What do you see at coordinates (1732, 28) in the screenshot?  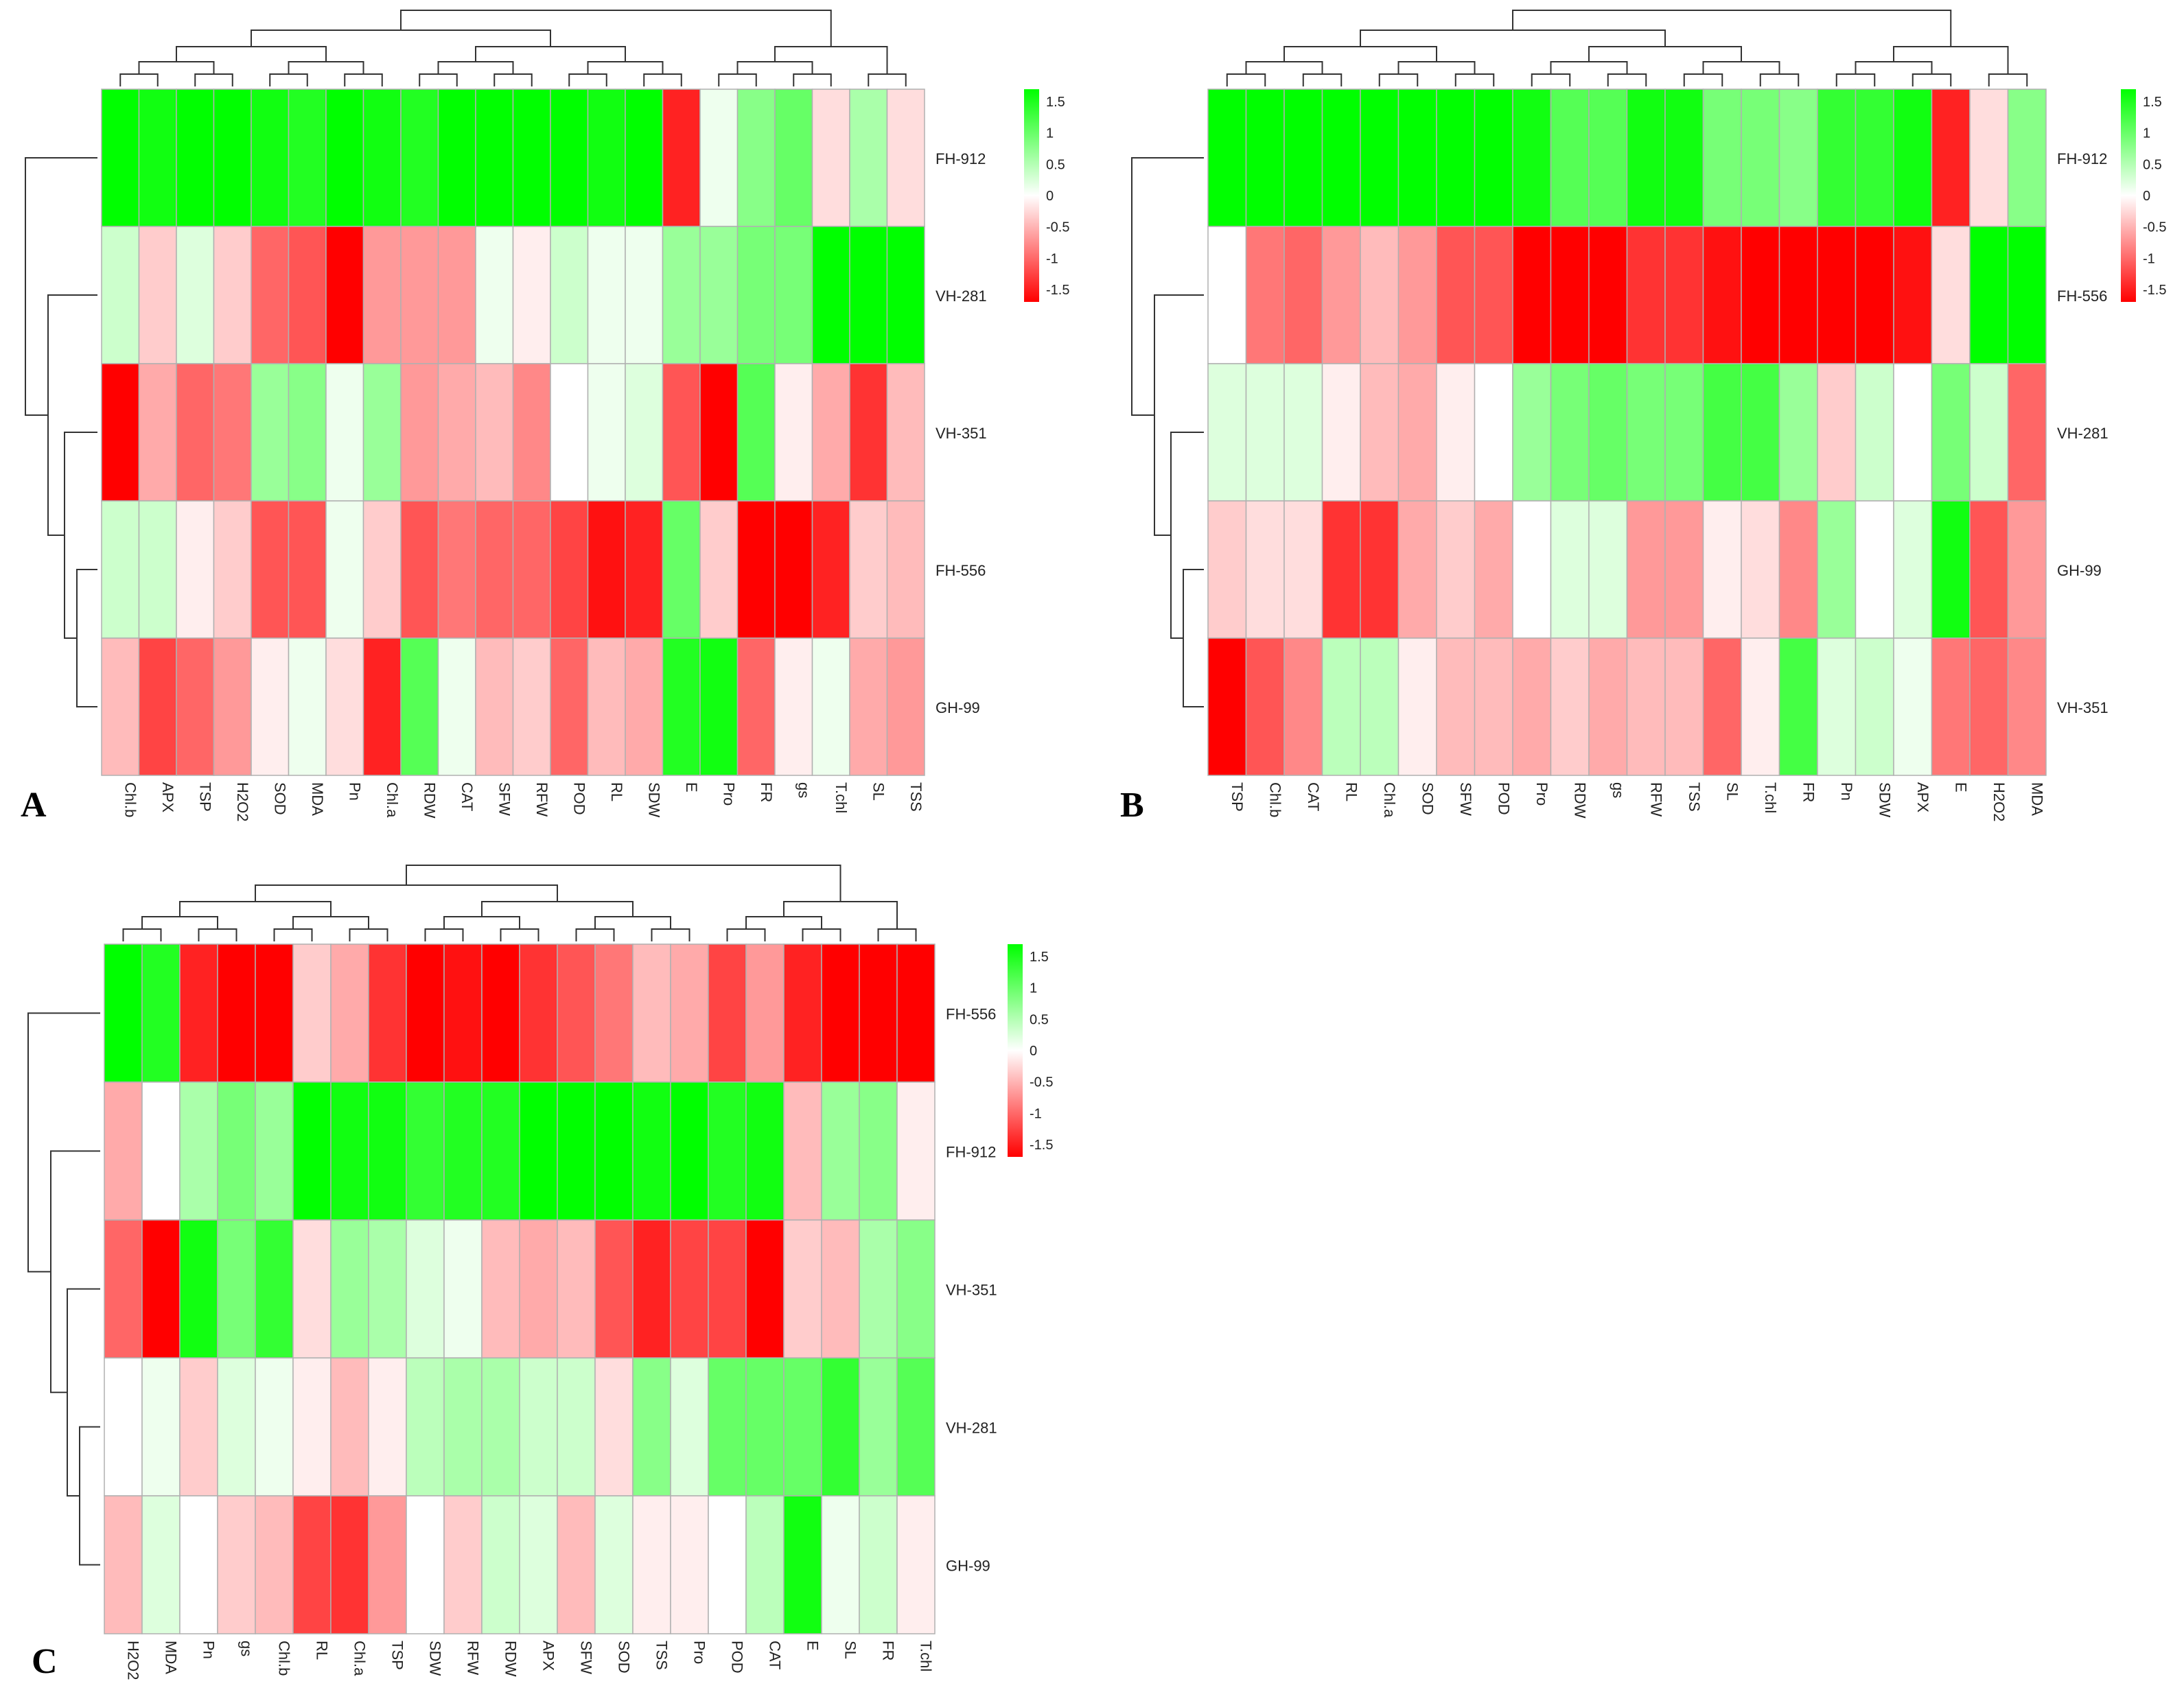 I see `column-dendrogram-branch` at bounding box center [1732, 28].